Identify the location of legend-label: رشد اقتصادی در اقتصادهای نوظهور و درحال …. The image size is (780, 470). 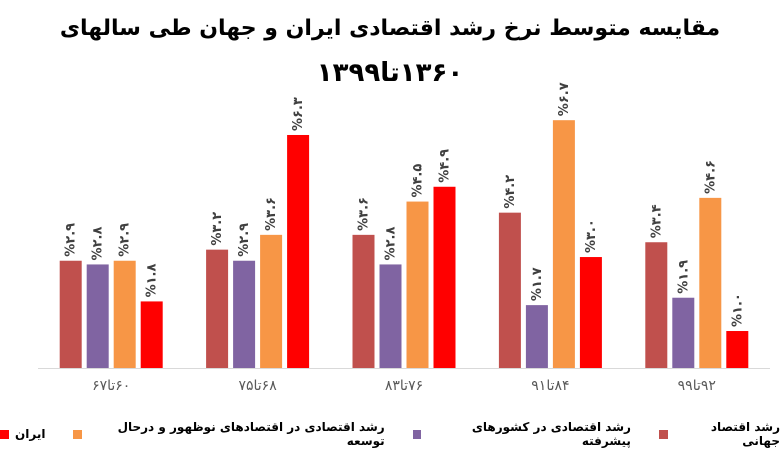
(251, 434).